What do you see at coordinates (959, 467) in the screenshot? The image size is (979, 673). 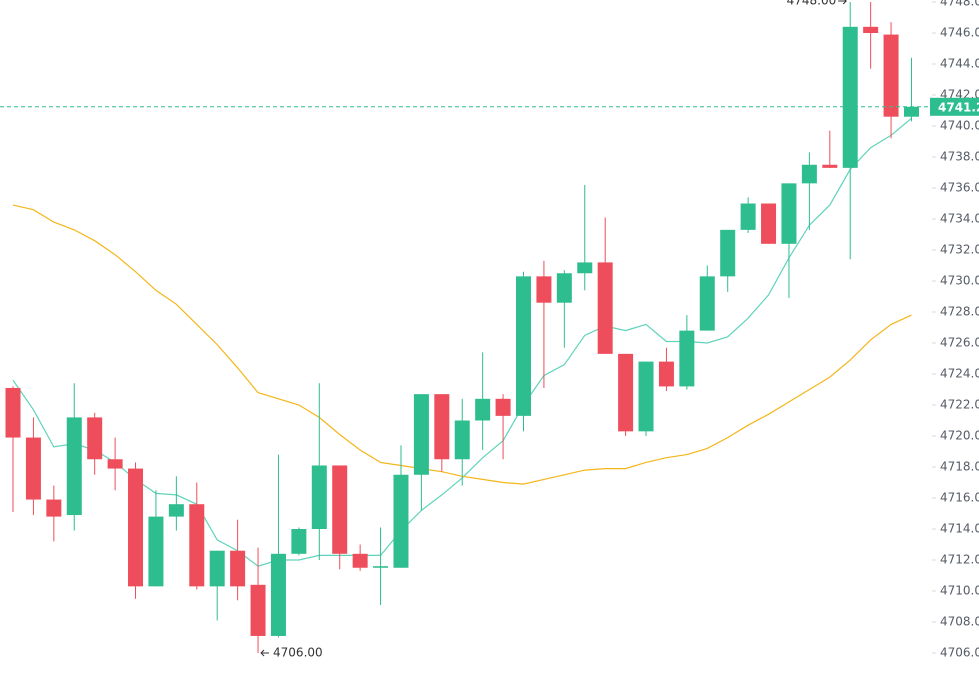 I see `y-tick-label: 4718.00` at bounding box center [959, 467].